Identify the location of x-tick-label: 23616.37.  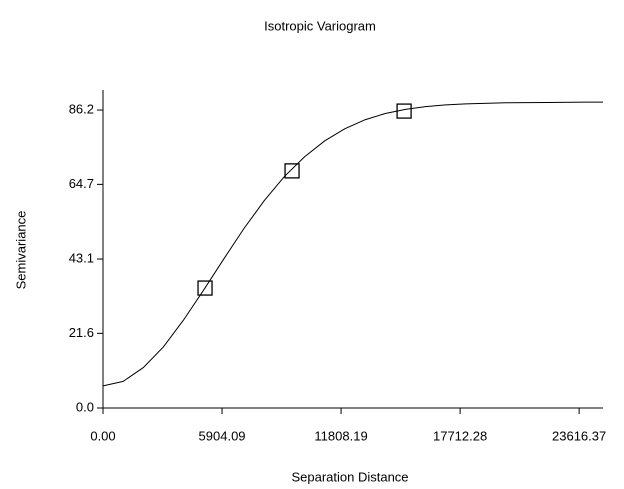
(579, 435).